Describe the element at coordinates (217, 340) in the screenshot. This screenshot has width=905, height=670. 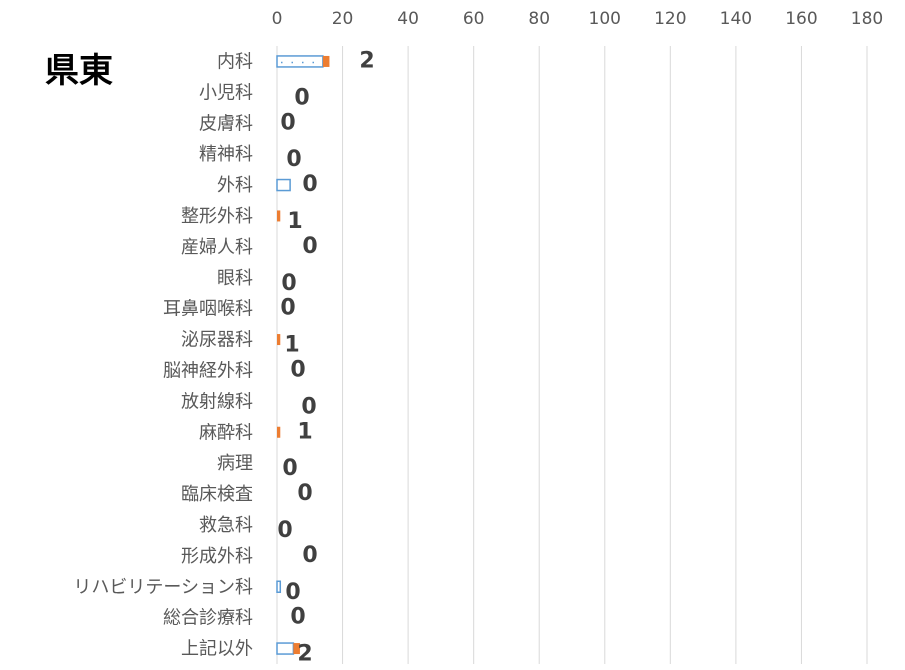
I see `category-label: 泌尿器科` at that location.